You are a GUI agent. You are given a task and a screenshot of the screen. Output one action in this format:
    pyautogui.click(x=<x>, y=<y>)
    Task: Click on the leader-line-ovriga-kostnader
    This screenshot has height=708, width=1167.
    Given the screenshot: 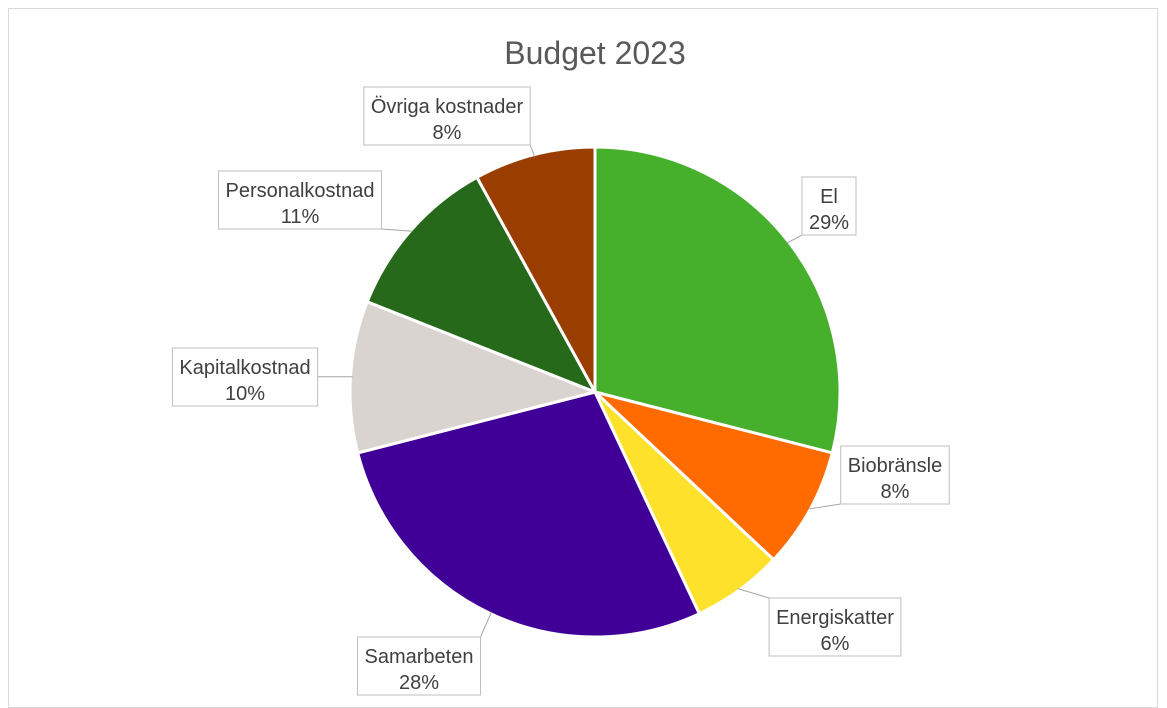 What is the action you would take?
    pyautogui.click(x=532, y=150)
    